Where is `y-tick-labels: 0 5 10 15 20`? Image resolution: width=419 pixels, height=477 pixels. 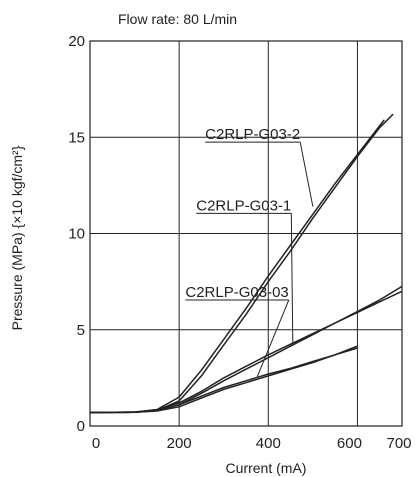 y-tick-labels: 0 5 10 15 20 is located at coordinates (76, 234).